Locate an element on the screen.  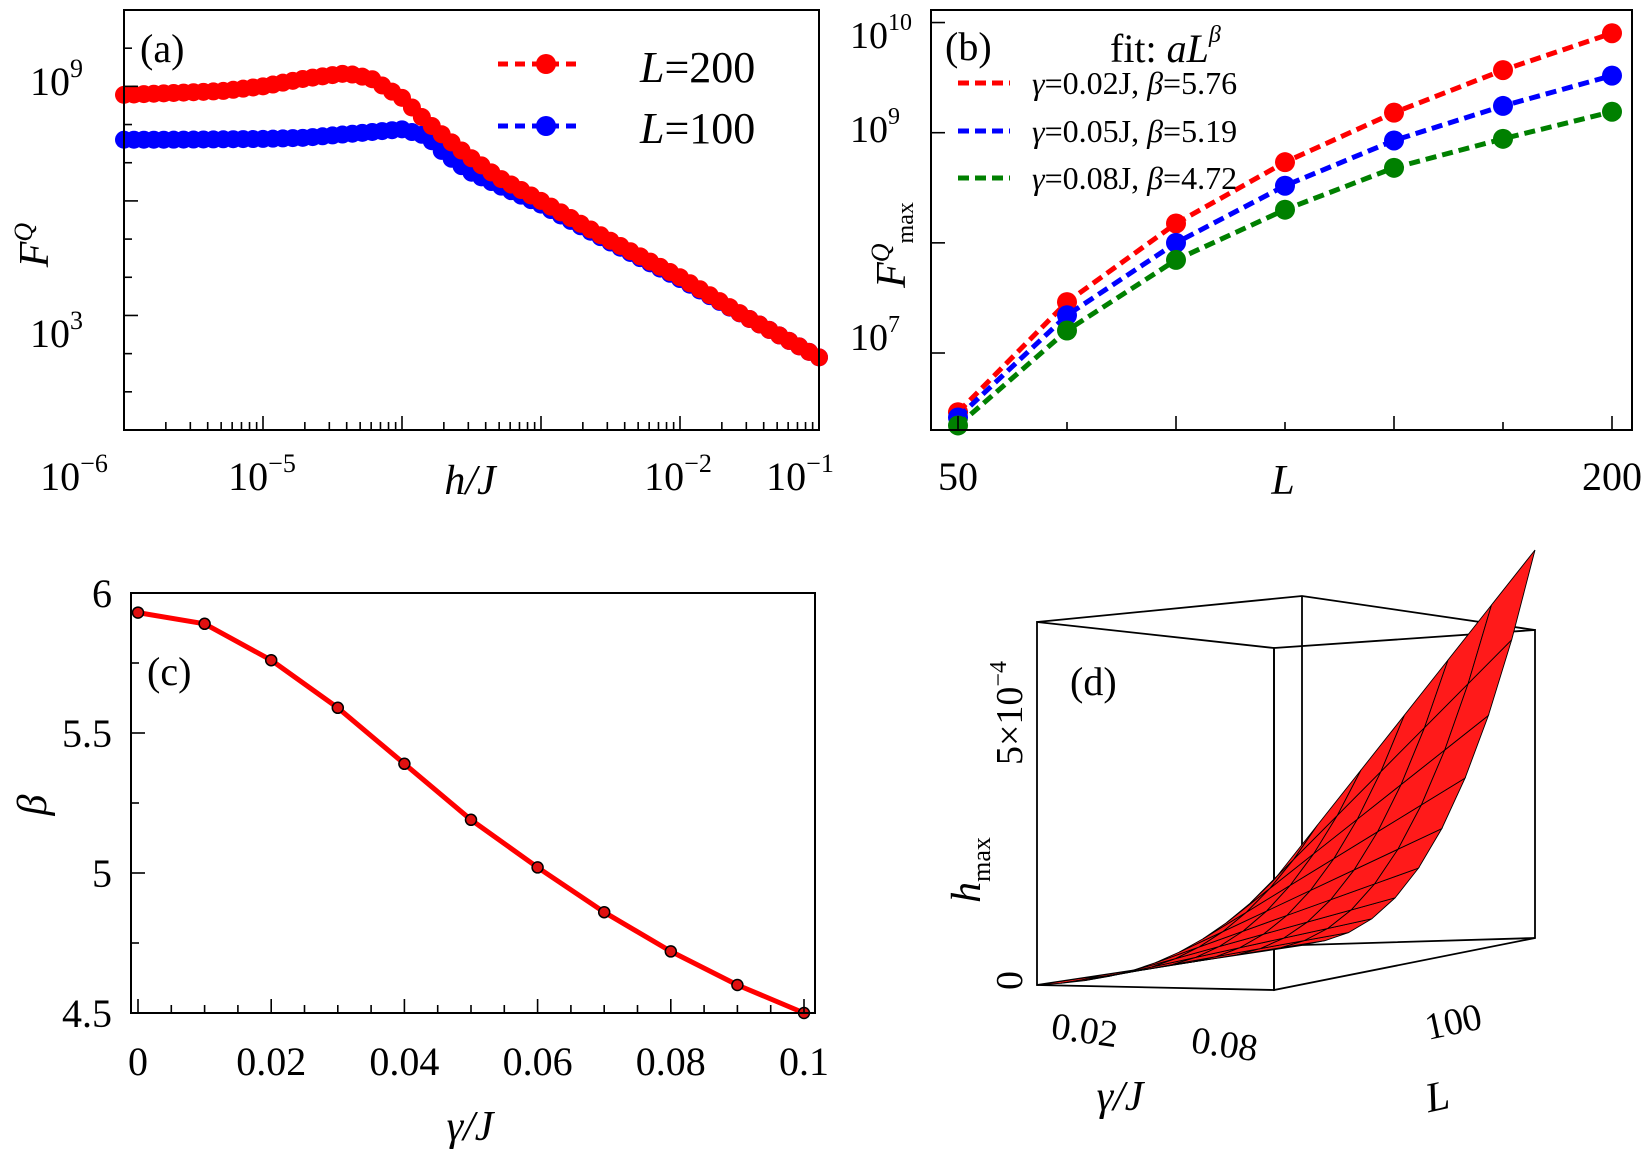
a-ytick-1e9: 10⁹ is located at coordinates (56, 79).